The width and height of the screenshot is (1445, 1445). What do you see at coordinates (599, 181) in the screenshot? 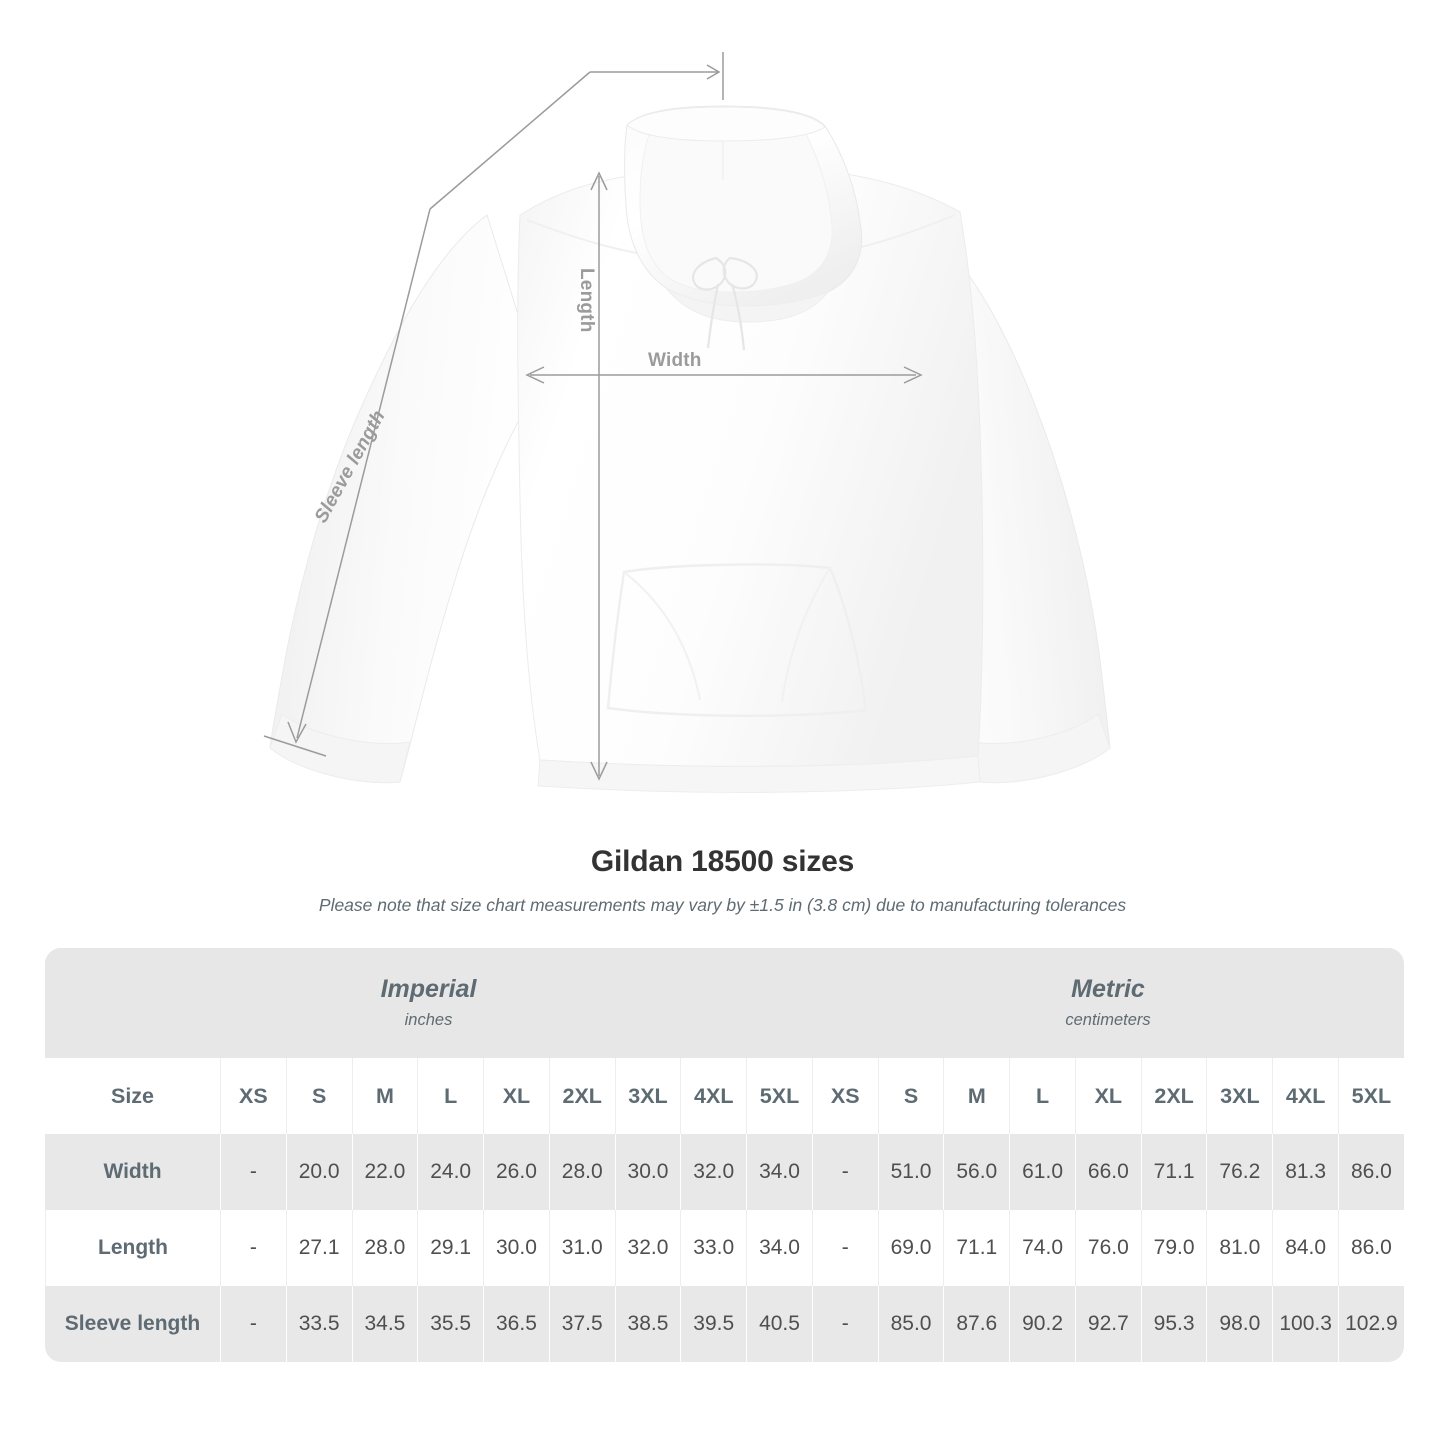
I see `length-arrow-head-top` at bounding box center [599, 181].